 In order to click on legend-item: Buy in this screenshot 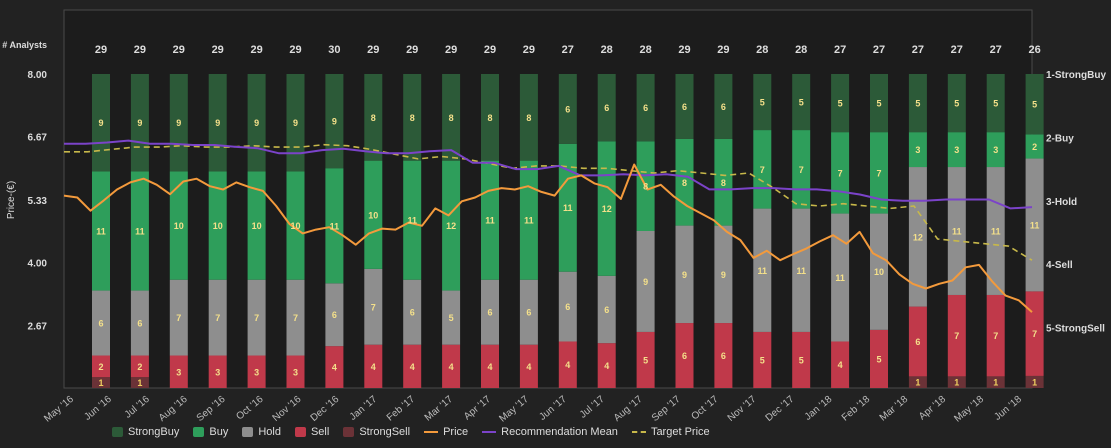, I will do `click(210, 432)`.